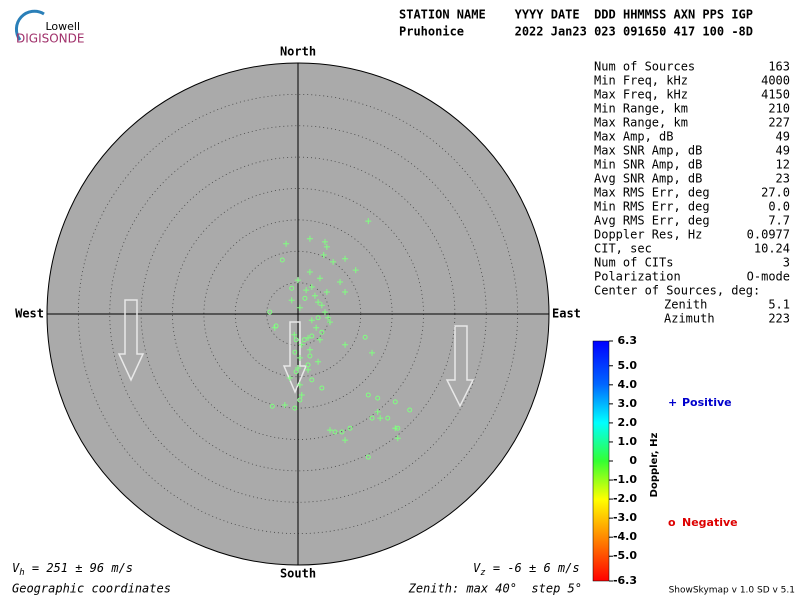 The height and width of the screenshot is (600, 800). I want to click on stat-label: Avg RMS Err, deg, so click(652, 221).